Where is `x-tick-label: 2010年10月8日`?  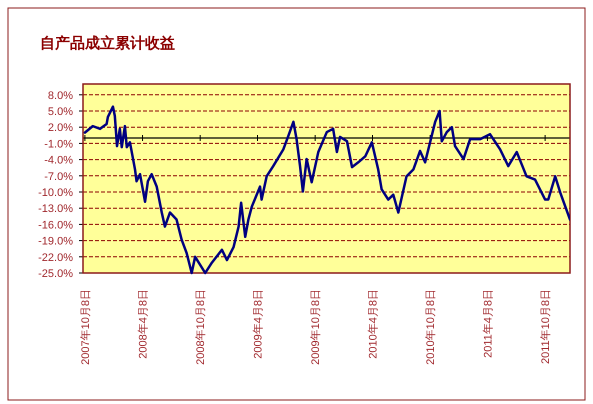 x-tick-label: 2010年10月8日 is located at coordinates (431, 327).